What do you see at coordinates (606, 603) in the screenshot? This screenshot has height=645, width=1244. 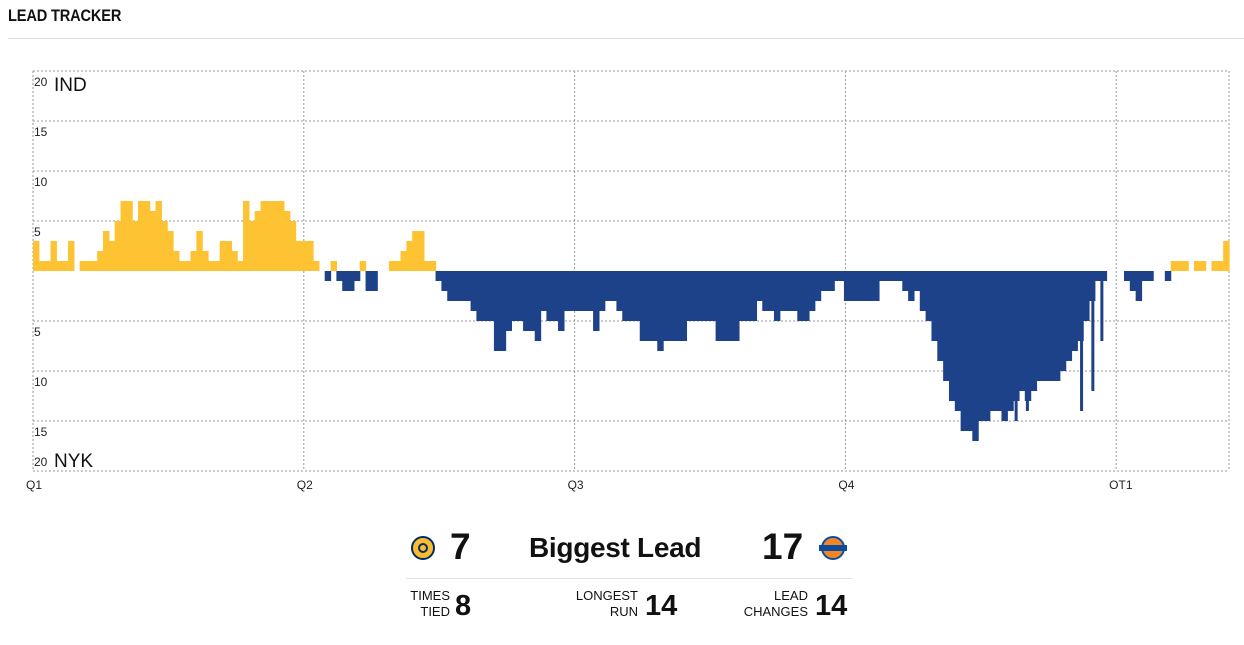 I see `longest-run-label: LONGEST RUN` at bounding box center [606, 603].